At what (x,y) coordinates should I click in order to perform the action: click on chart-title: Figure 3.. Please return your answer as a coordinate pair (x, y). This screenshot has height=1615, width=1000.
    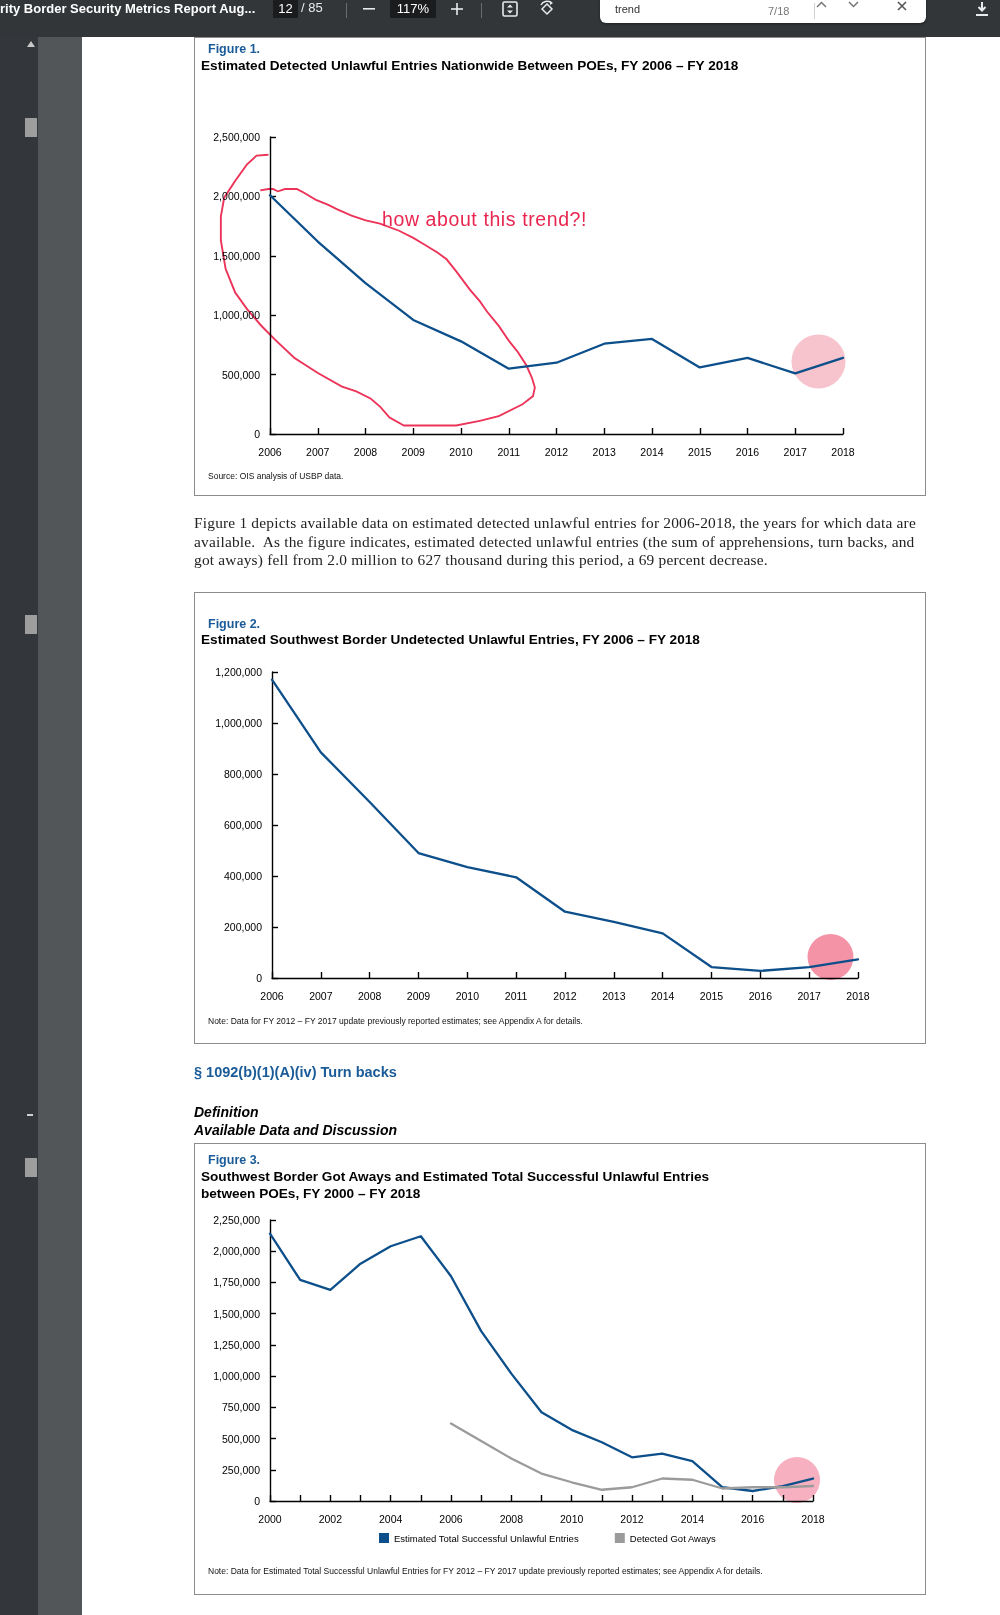
    Looking at the image, I should click on (234, 1160).